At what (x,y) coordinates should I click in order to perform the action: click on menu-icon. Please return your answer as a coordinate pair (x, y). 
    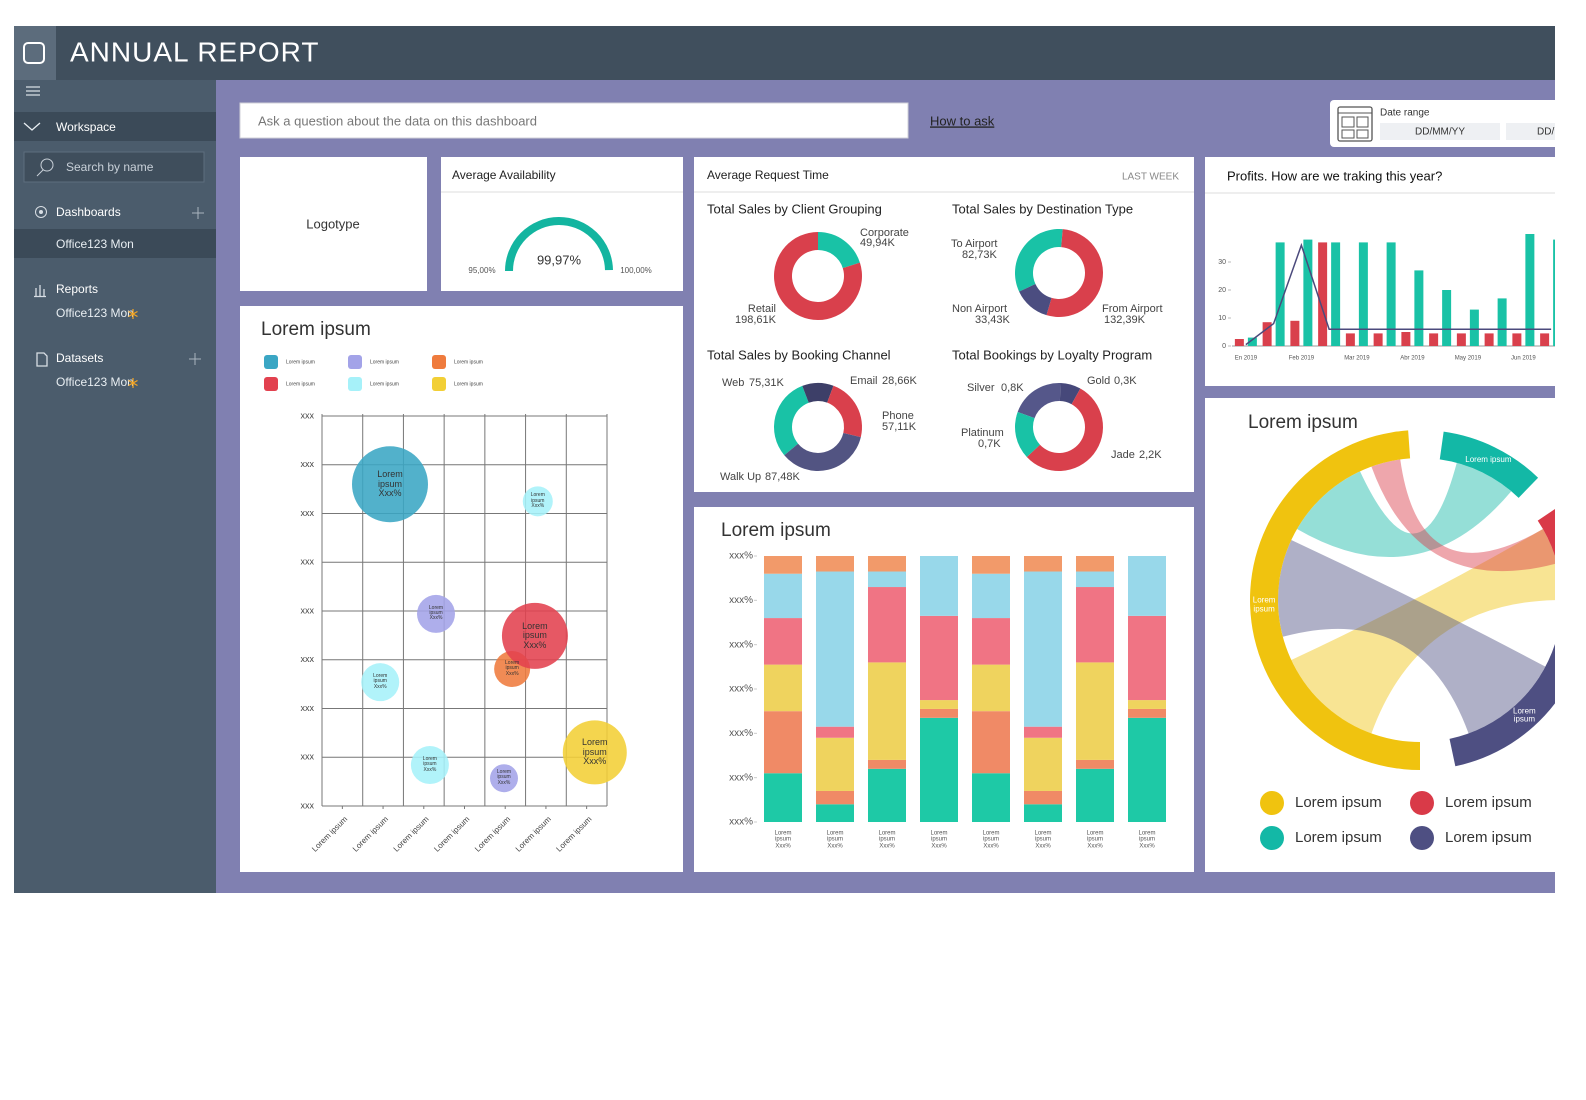
    Looking at the image, I should click on (33, 91).